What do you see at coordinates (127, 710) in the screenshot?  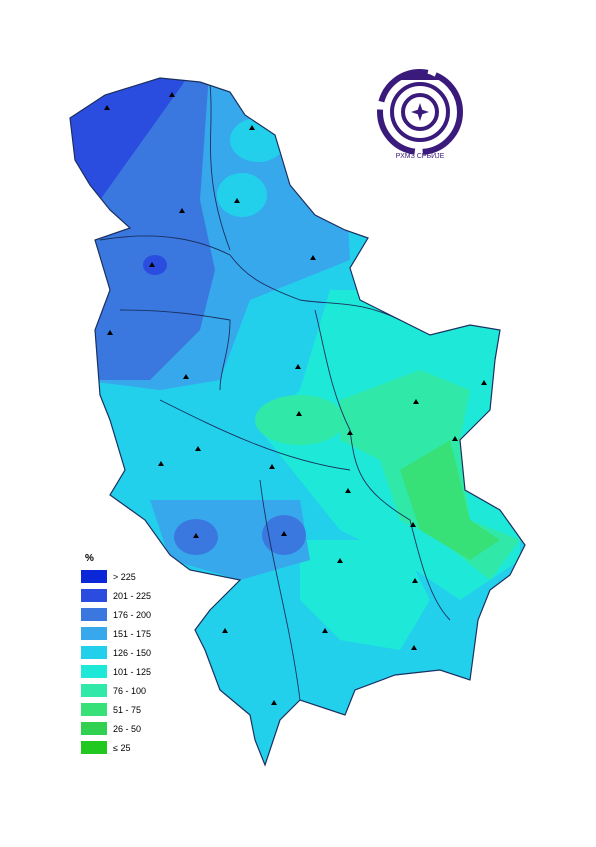 I see `legend-label: 51 - 75` at bounding box center [127, 710].